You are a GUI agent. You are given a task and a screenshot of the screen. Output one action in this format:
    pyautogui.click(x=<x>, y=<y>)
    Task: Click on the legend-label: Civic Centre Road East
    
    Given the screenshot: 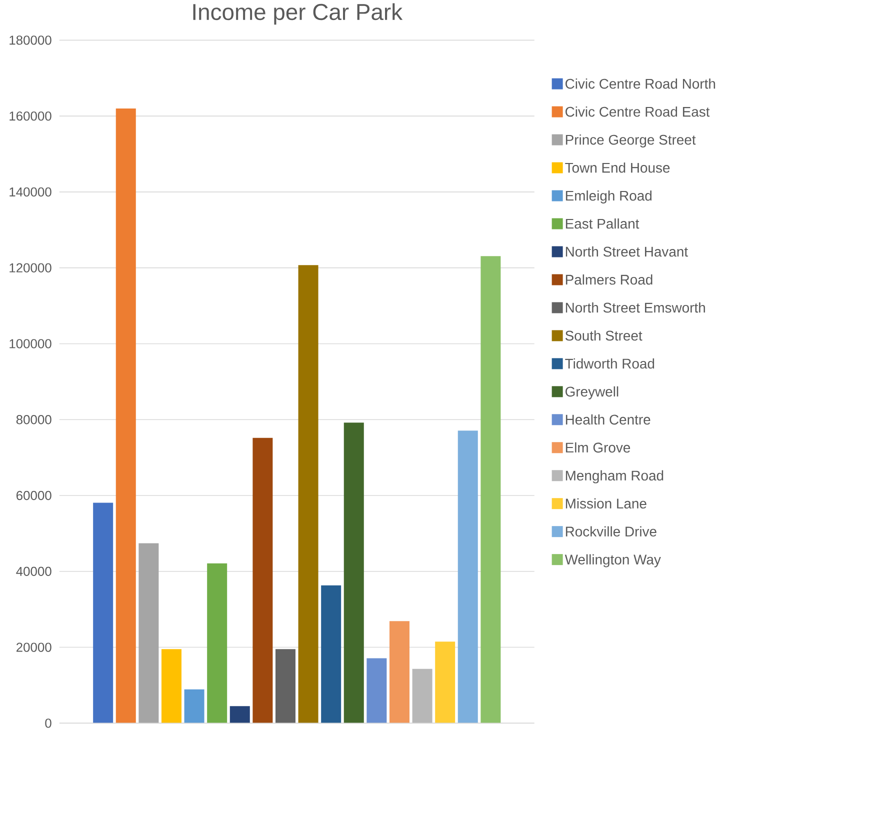 What is the action you would take?
    pyautogui.click(x=638, y=111)
    